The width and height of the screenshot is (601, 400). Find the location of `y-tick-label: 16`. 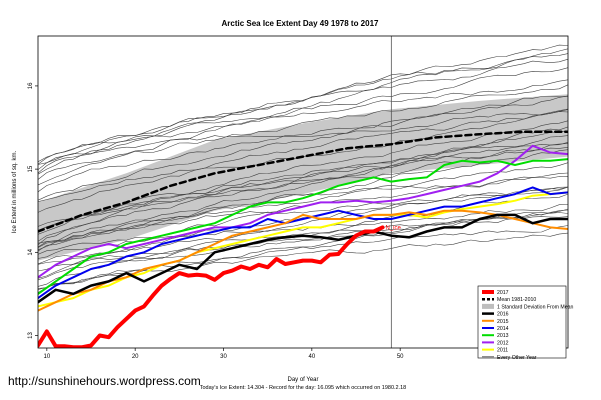

y-tick-label: 16 is located at coordinates (31, 85).